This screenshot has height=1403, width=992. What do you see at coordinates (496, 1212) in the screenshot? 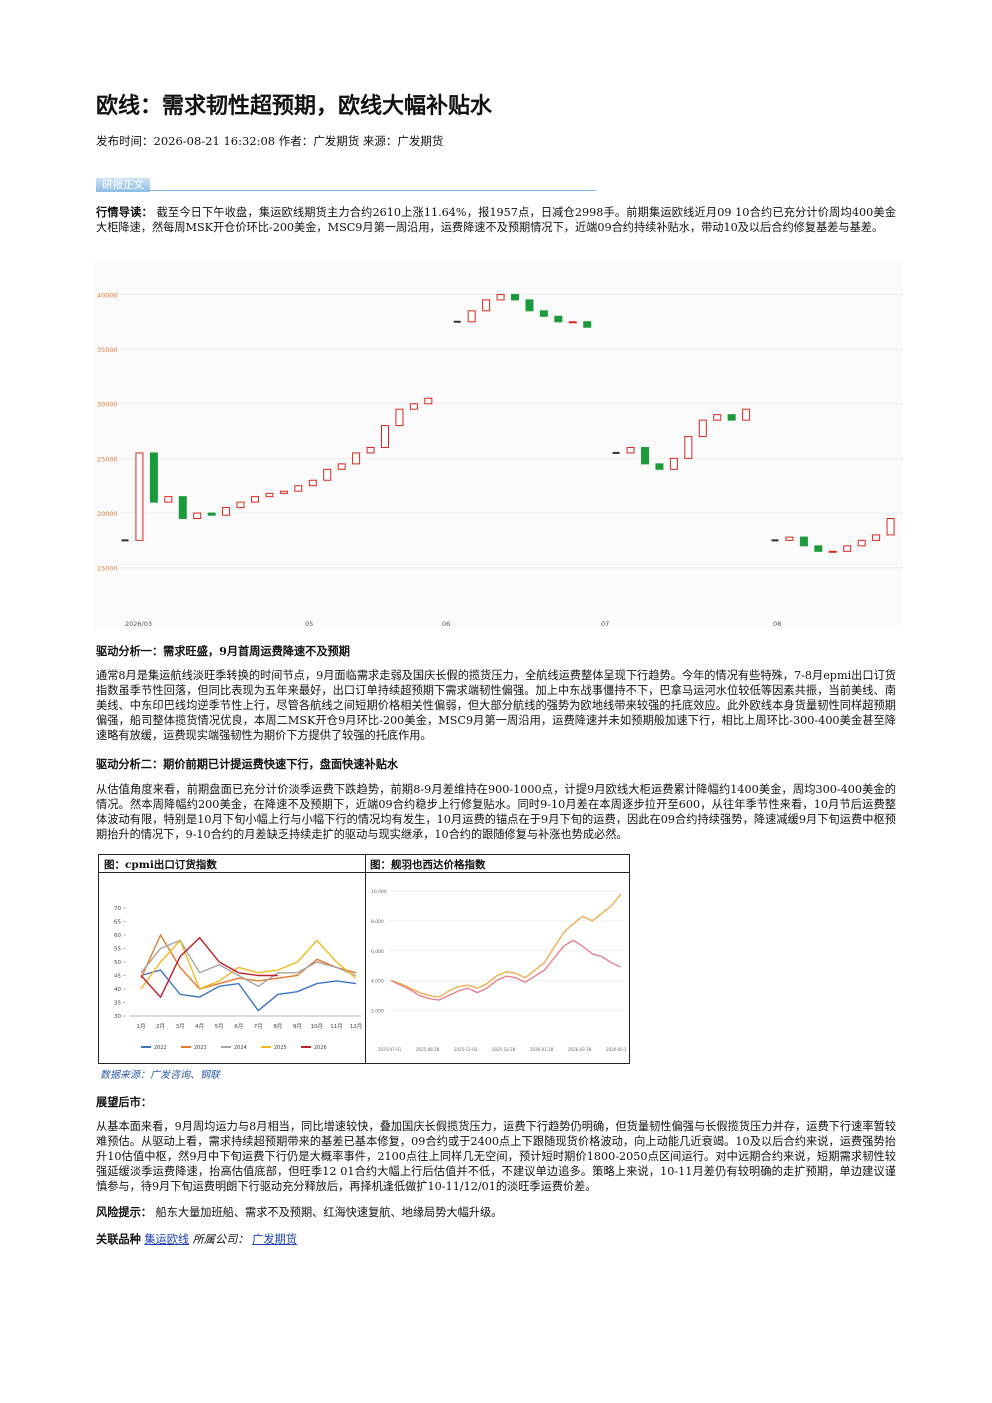
I see `risk: 风险提示： 船东大量加班船、需求不及预期、红海快速复航、地缘局势大幅升级。` at bounding box center [496, 1212].